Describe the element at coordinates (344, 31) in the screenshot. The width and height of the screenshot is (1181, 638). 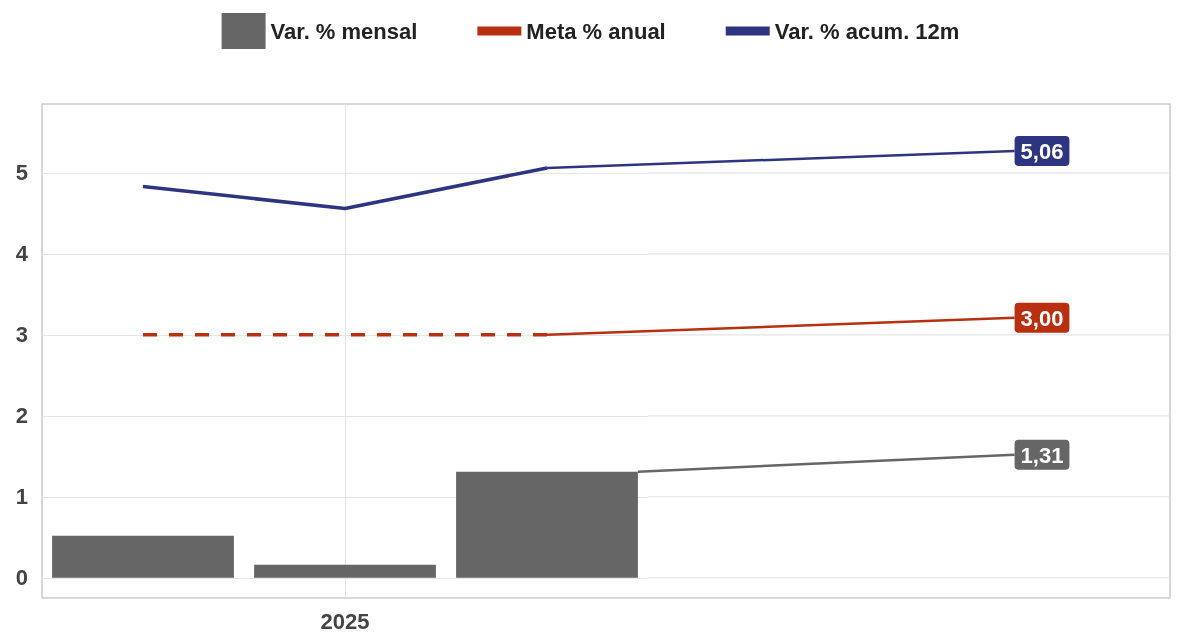
I see `legend-label: Var. % mensal` at that location.